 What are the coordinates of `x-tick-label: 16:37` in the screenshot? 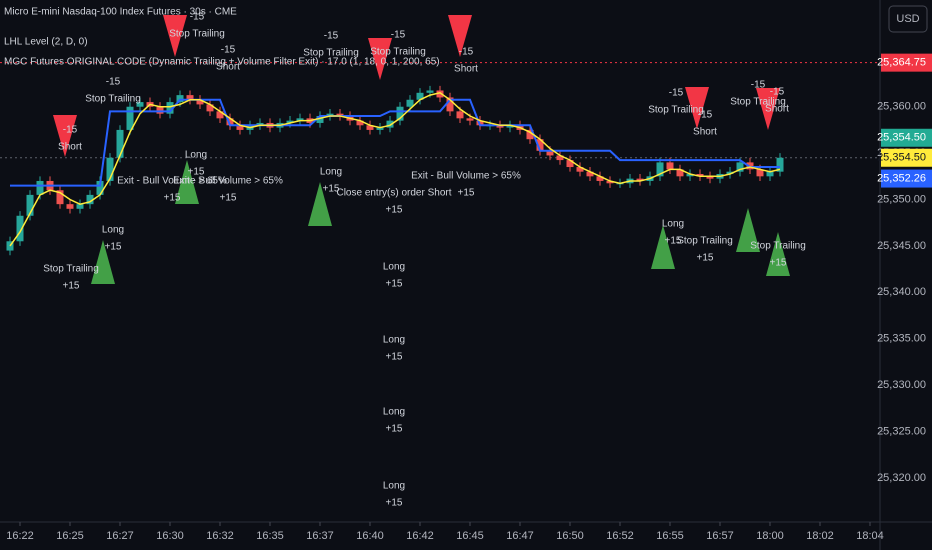 It's located at (320, 536).